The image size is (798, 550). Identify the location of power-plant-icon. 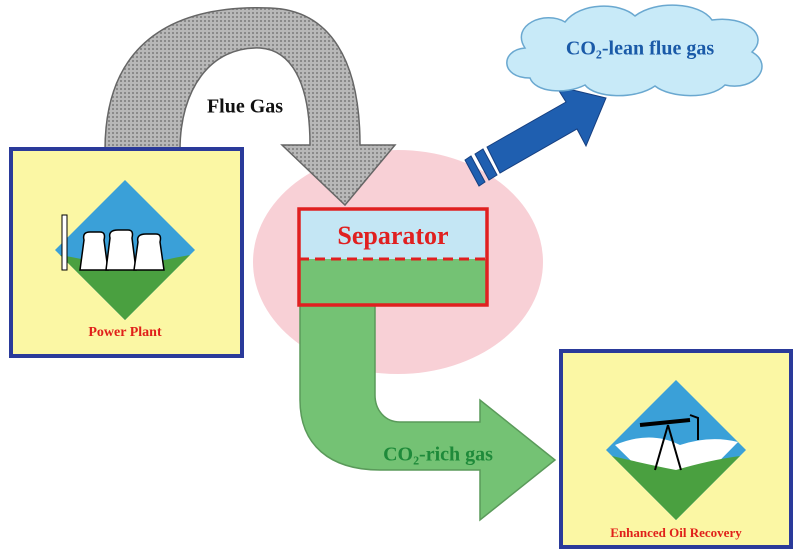
(125, 250).